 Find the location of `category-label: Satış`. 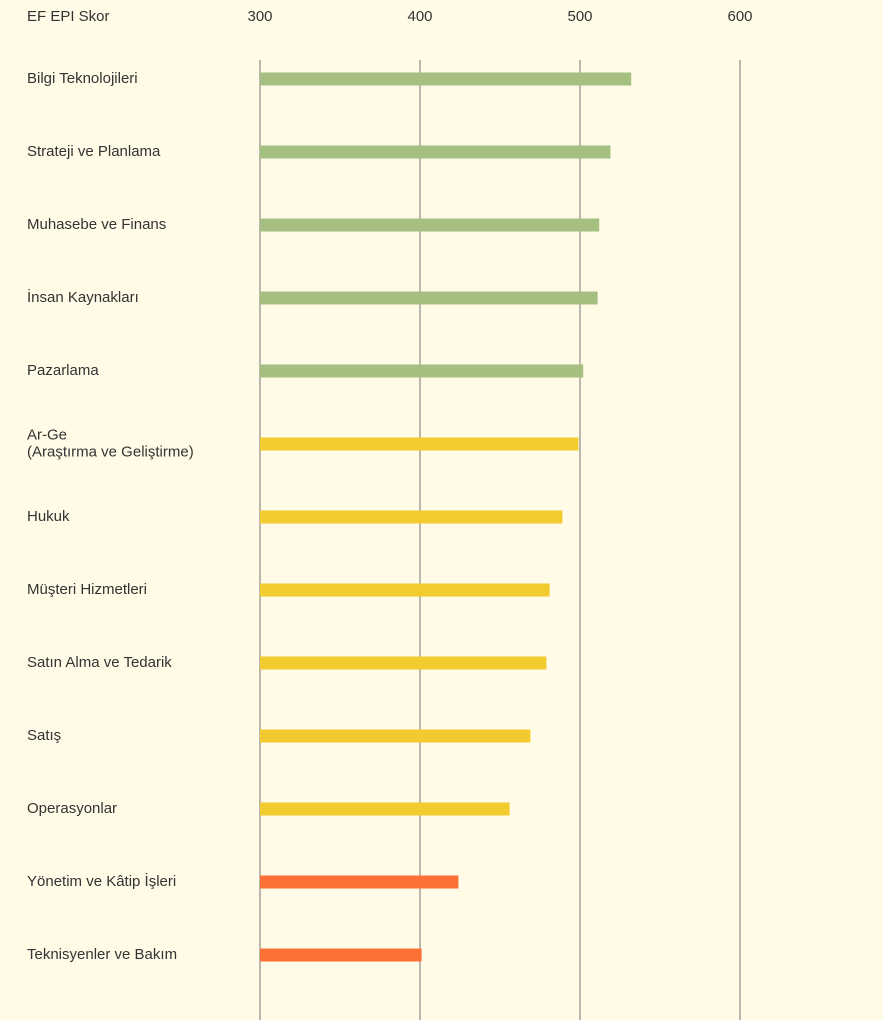

category-label: Satış is located at coordinates (44, 735).